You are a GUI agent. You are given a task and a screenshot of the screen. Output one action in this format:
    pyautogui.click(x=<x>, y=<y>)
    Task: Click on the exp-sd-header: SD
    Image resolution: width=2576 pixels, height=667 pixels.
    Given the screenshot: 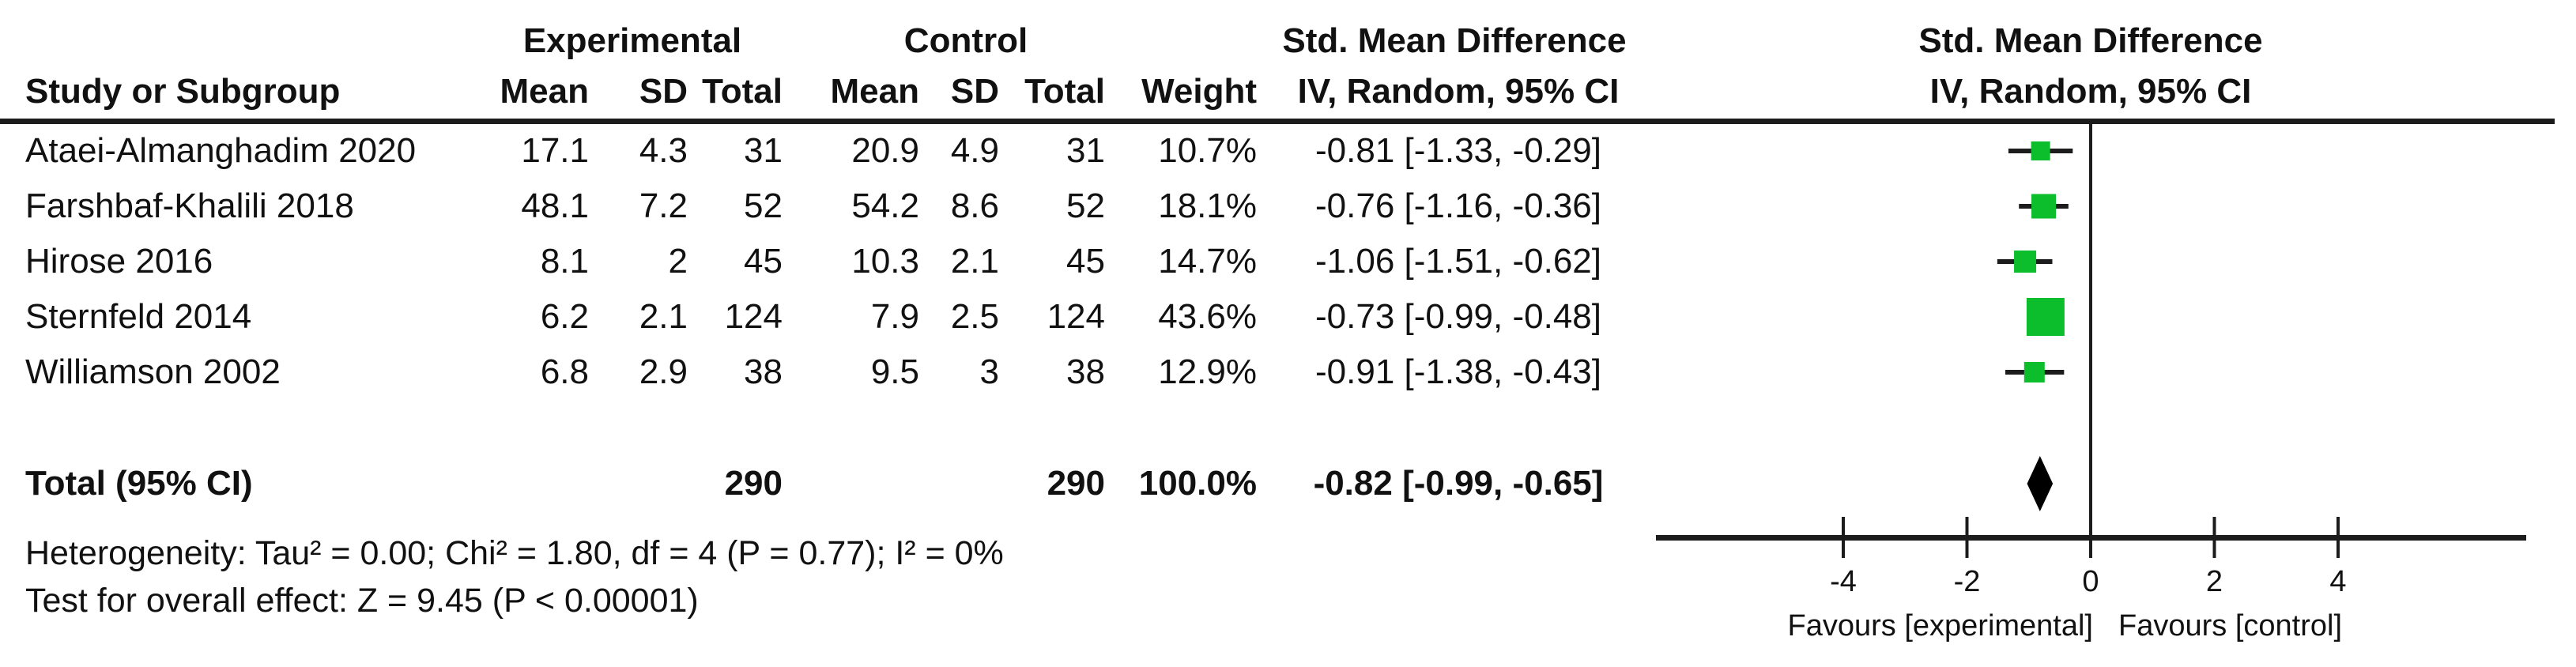 What is the action you would take?
    pyautogui.click(x=663, y=91)
    